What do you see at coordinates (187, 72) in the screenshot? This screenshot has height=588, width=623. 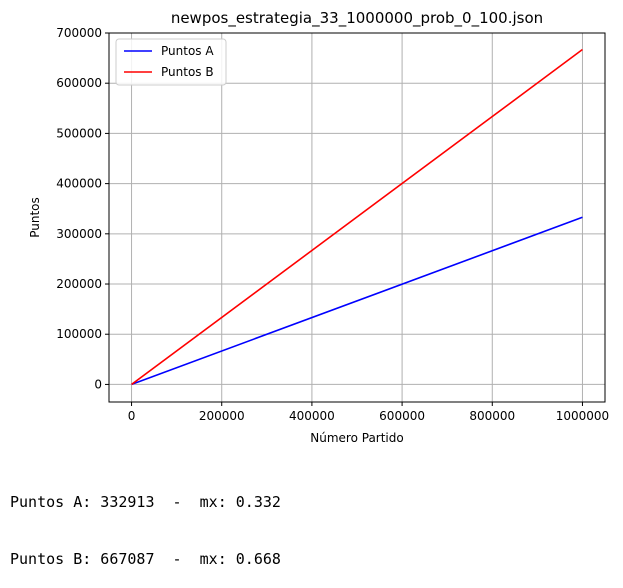 I see `legend-label: Puntos B` at bounding box center [187, 72].